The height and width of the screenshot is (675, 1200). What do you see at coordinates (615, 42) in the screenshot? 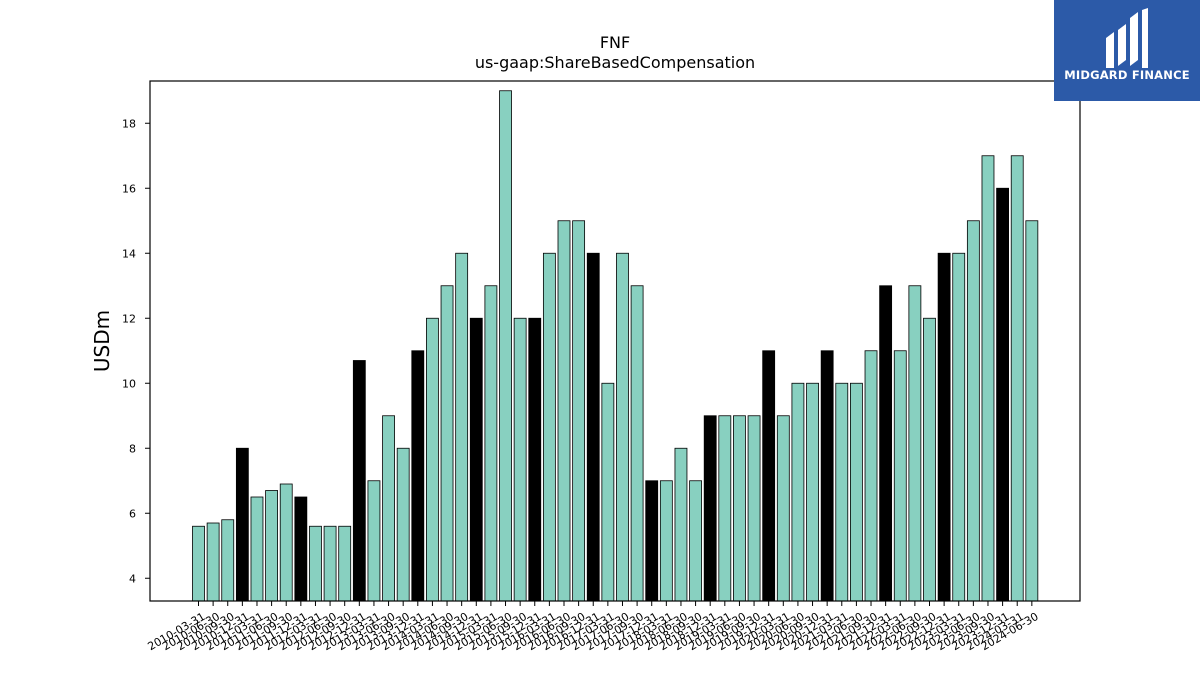
I see `chart-title: FNF` at bounding box center [615, 42].